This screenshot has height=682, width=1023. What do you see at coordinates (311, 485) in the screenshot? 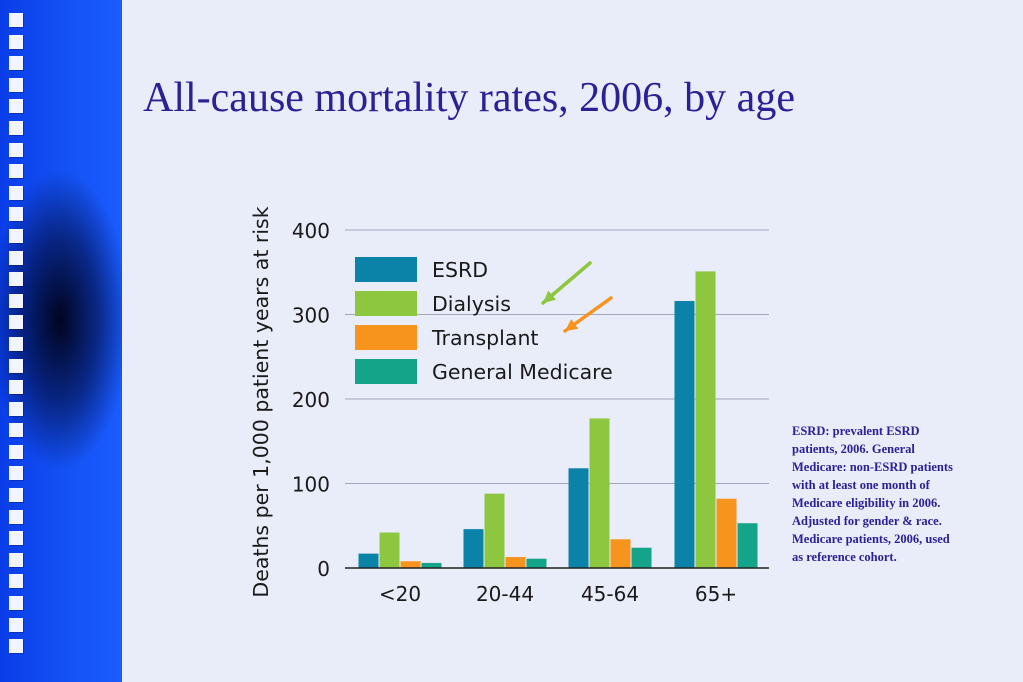
I see `y-tick-label: 100` at bounding box center [311, 485].